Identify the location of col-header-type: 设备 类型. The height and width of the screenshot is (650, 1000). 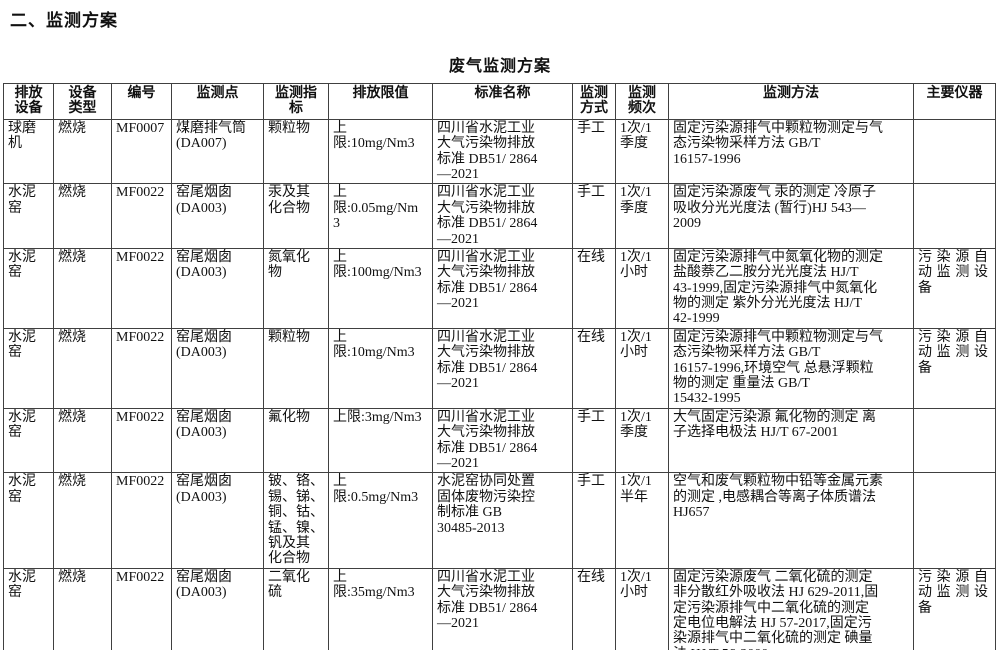
(82, 101).